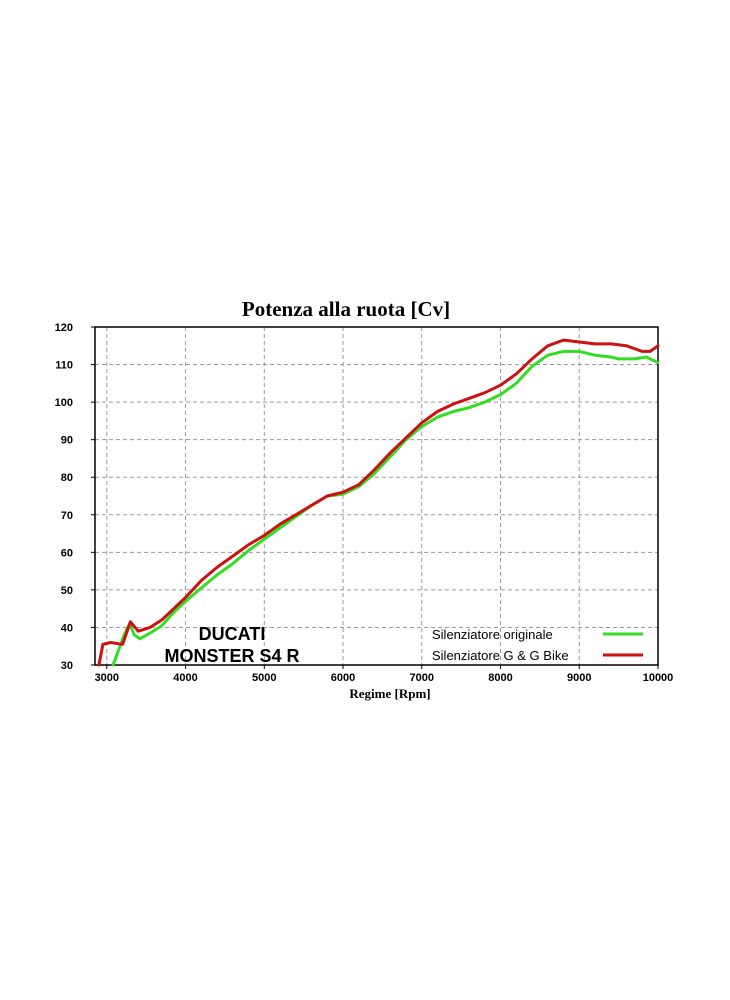 The width and height of the screenshot is (730, 1000). What do you see at coordinates (67, 516) in the screenshot?
I see `y-tick-label: 70` at bounding box center [67, 516].